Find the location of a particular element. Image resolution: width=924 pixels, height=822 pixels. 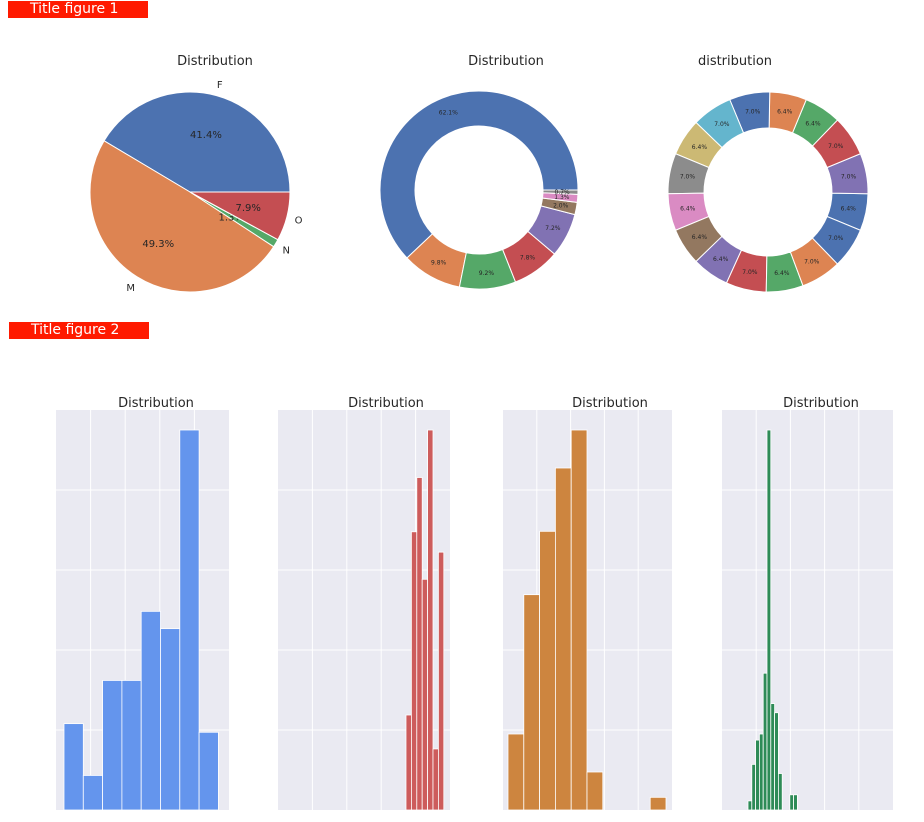

figure-1-title-banner: Title figure 1 is located at coordinates (78, 9).